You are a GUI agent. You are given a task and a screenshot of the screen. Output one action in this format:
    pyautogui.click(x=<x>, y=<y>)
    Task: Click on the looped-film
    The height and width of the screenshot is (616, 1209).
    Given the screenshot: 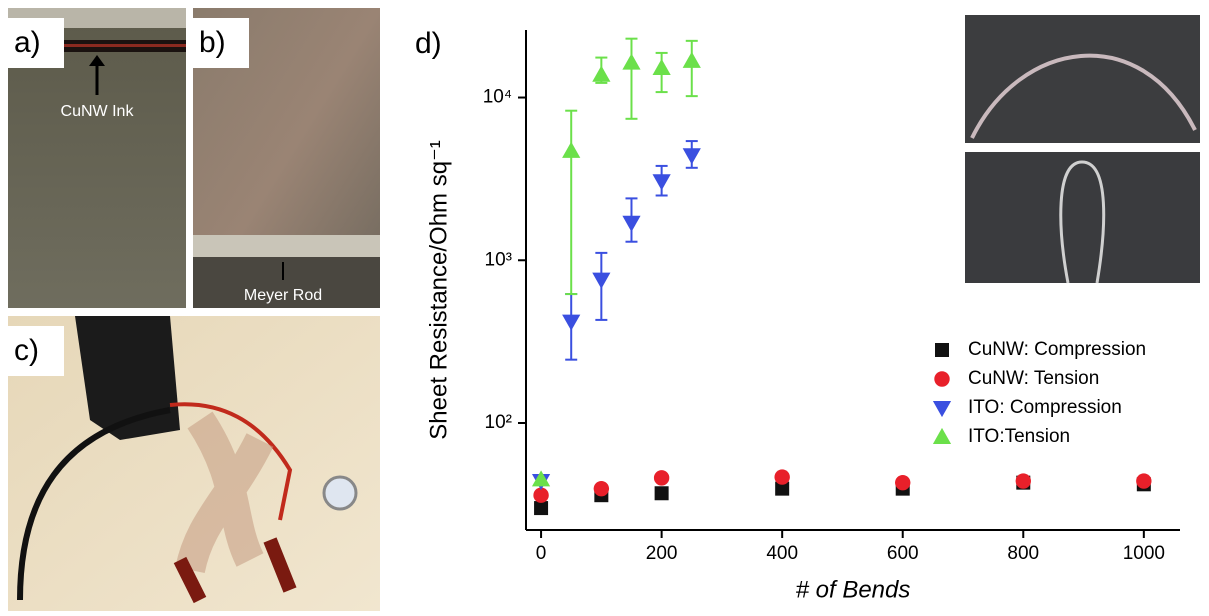 What is the action you would take?
    pyautogui.click(x=1082, y=222)
    